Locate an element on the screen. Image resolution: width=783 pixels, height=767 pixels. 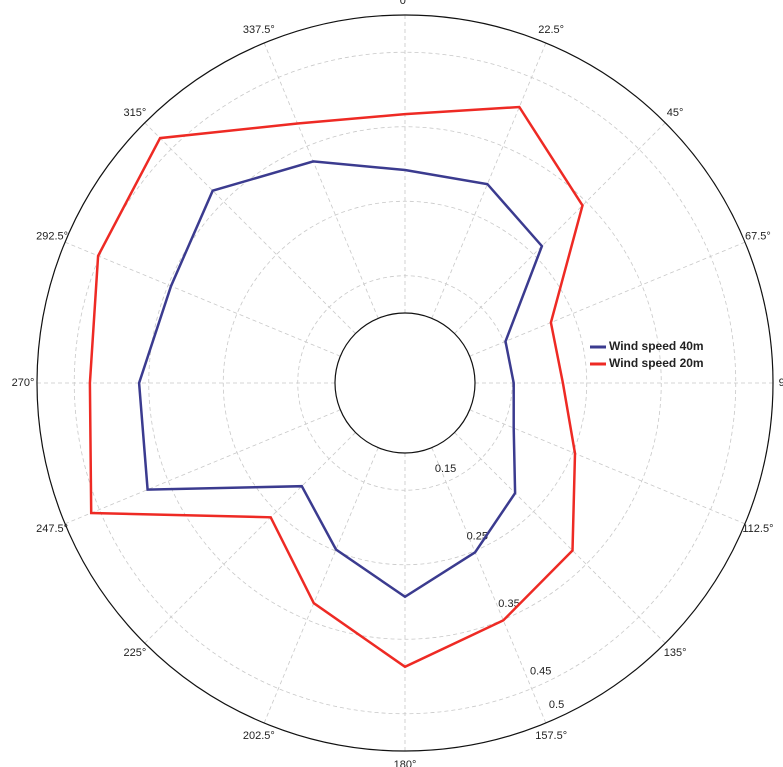
r-tick-label: 0.5 is located at coordinates (556, 705).